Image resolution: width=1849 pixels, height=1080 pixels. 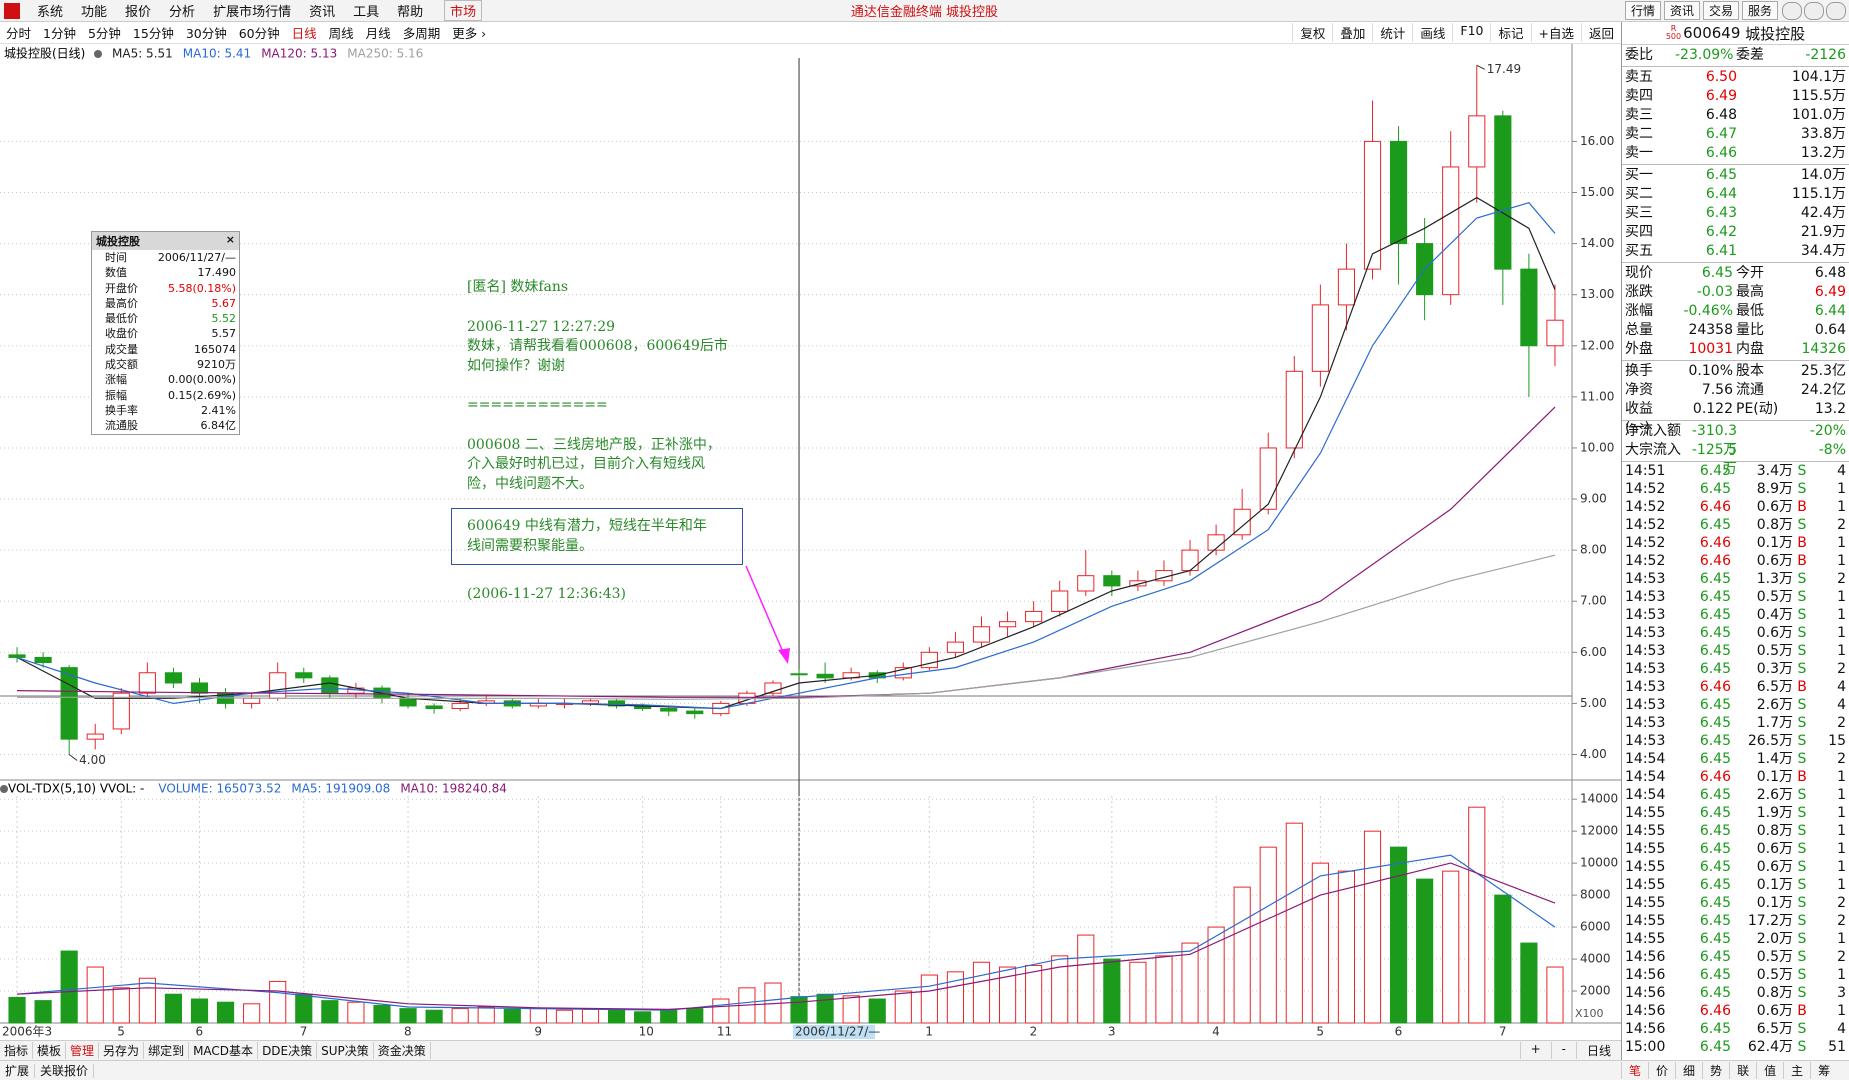 What do you see at coordinates (1112, 1032) in the screenshot?
I see `x-tick-label: 3` at bounding box center [1112, 1032].